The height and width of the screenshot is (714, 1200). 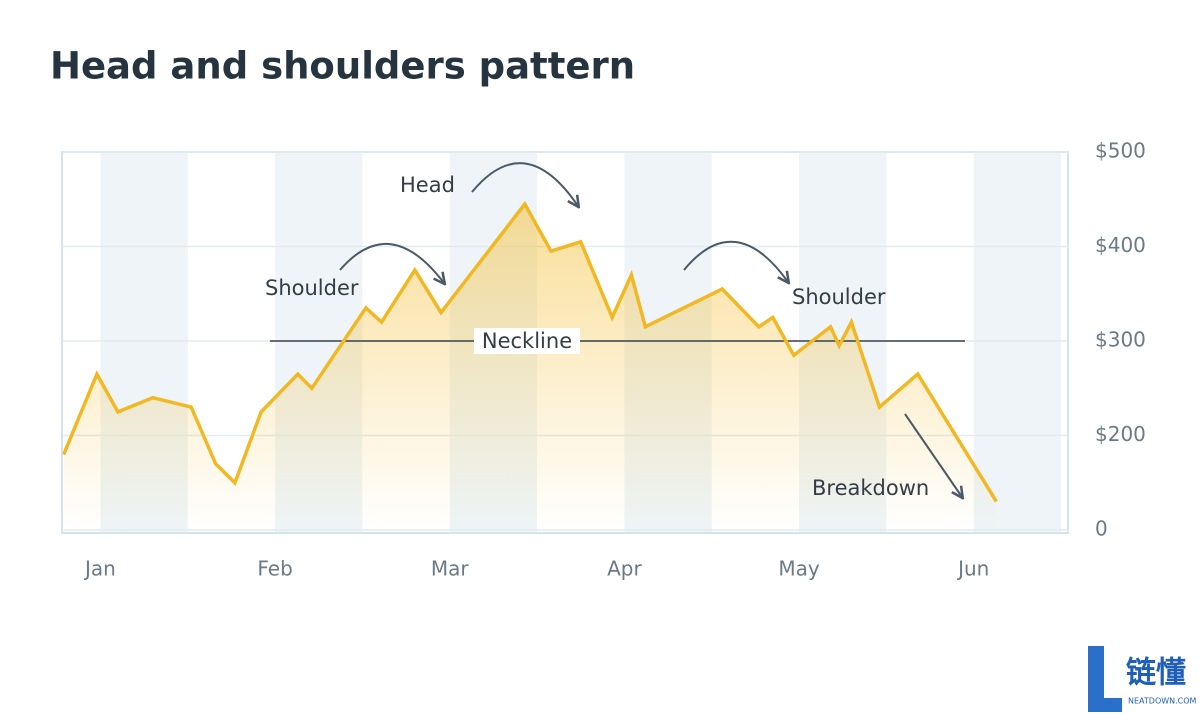 What do you see at coordinates (1120, 245) in the screenshot?
I see `y-tick-label: $400` at bounding box center [1120, 245].